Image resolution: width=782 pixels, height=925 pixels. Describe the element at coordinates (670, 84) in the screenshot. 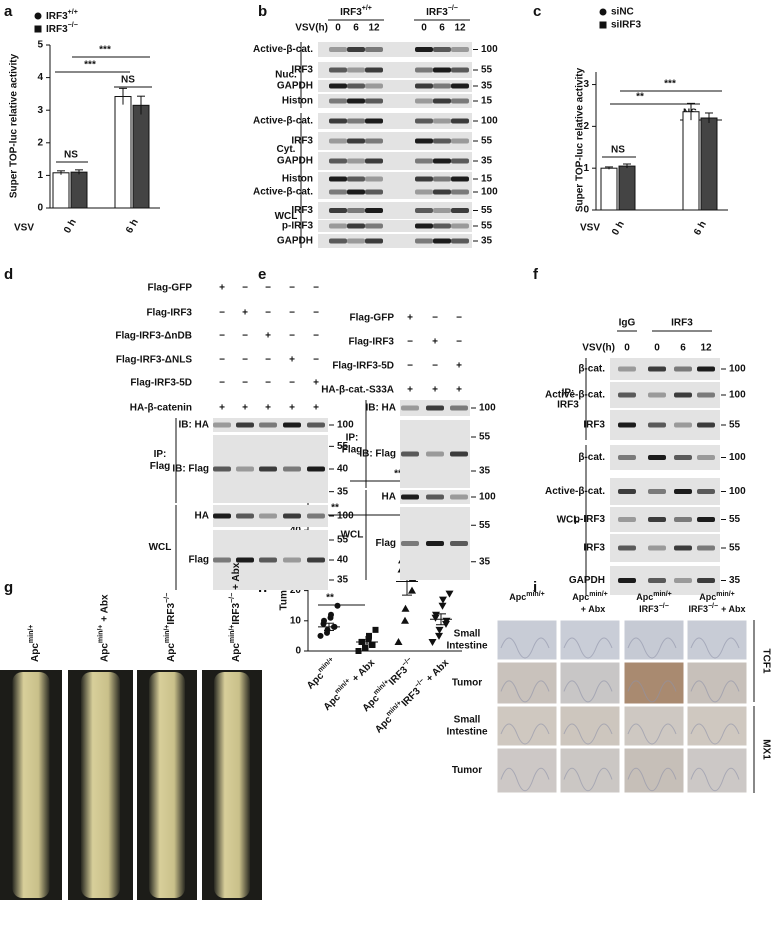

I see `annotation: ***` at that location.